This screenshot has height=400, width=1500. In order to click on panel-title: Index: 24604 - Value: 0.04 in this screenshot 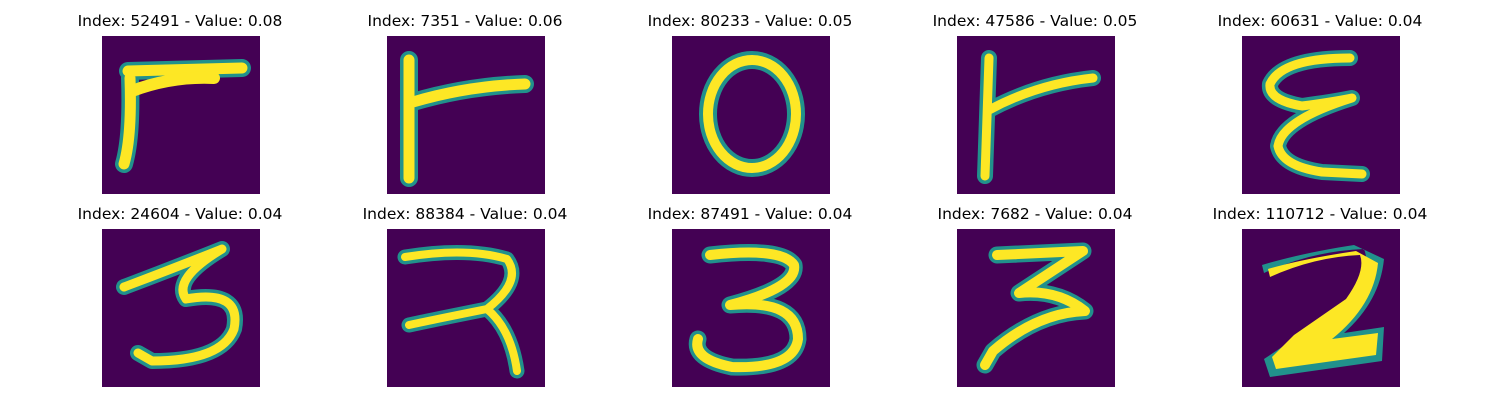, I will do `click(180, 214)`.